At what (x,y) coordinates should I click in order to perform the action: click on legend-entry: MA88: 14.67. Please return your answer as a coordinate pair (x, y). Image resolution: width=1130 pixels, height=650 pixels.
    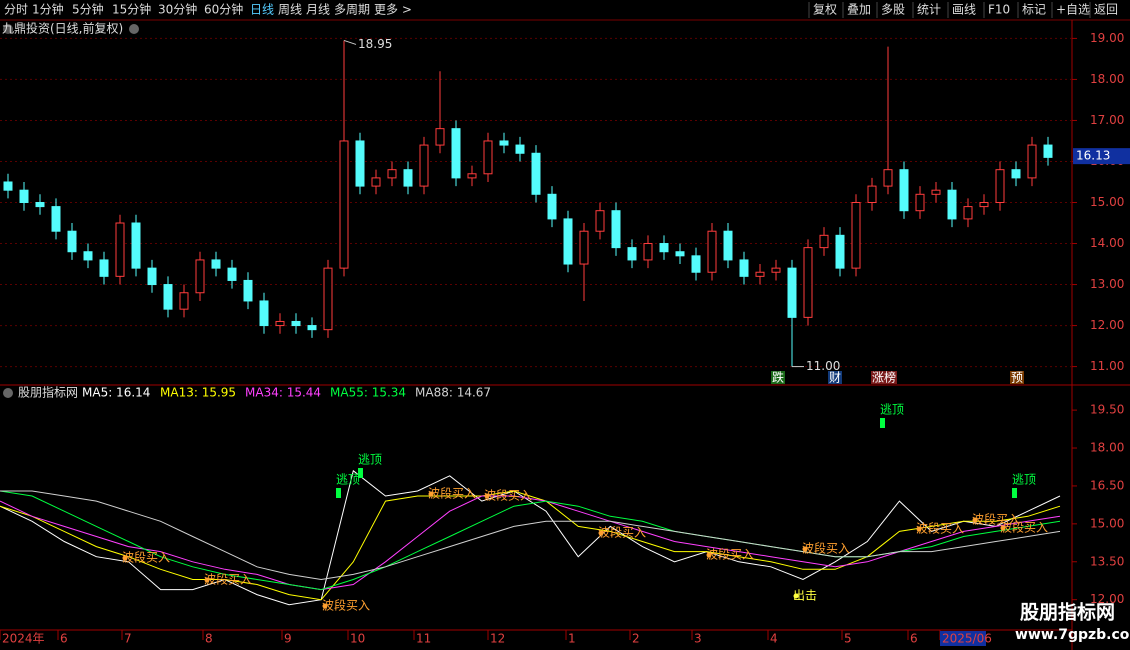
    Looking at the image, I should click on (453, 393).